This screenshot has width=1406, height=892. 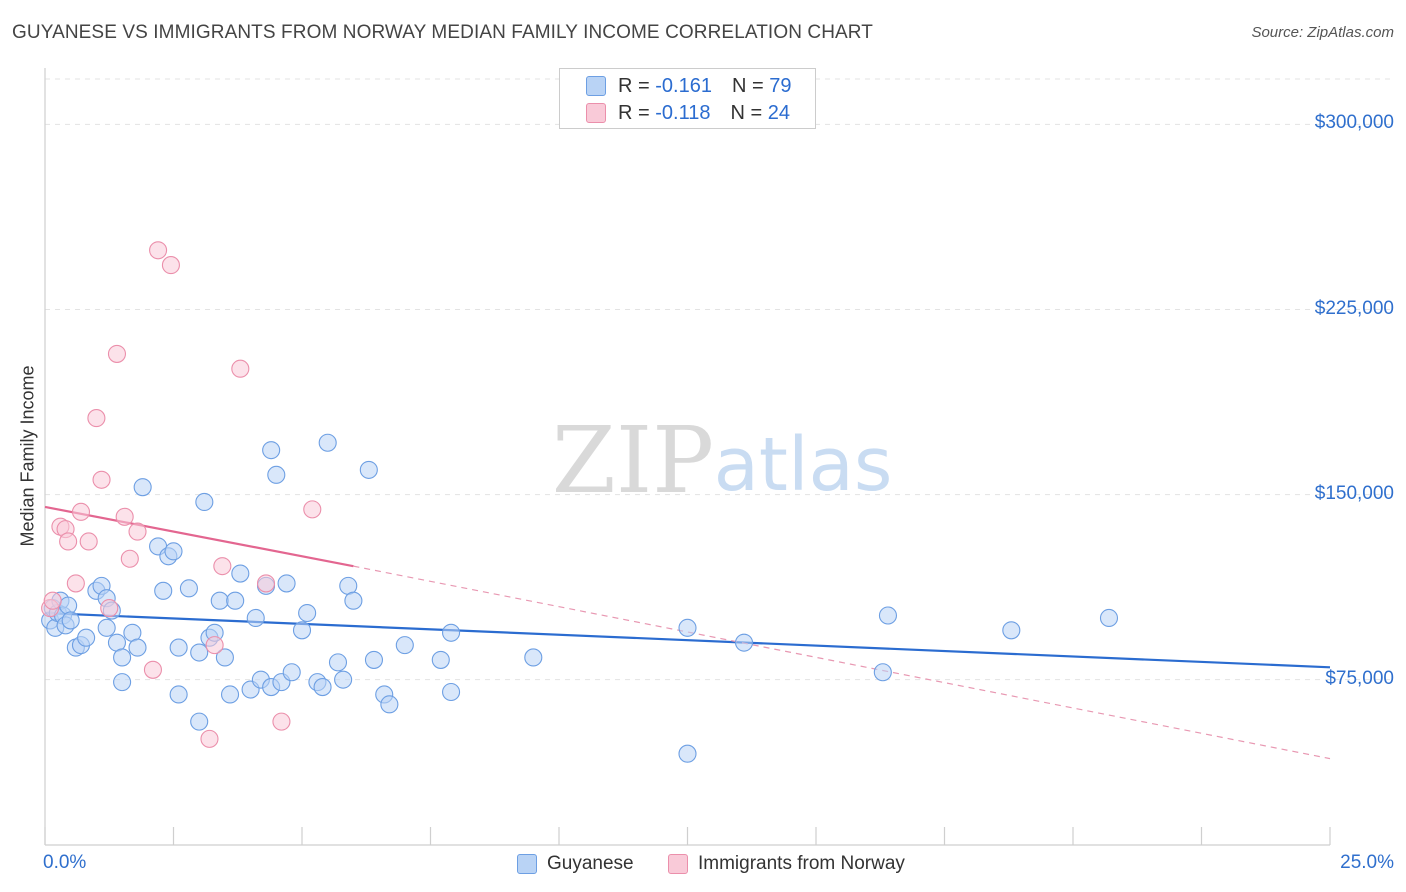 I want to click on bottom-legend-swatch-blue, so click(x=527, y=864).